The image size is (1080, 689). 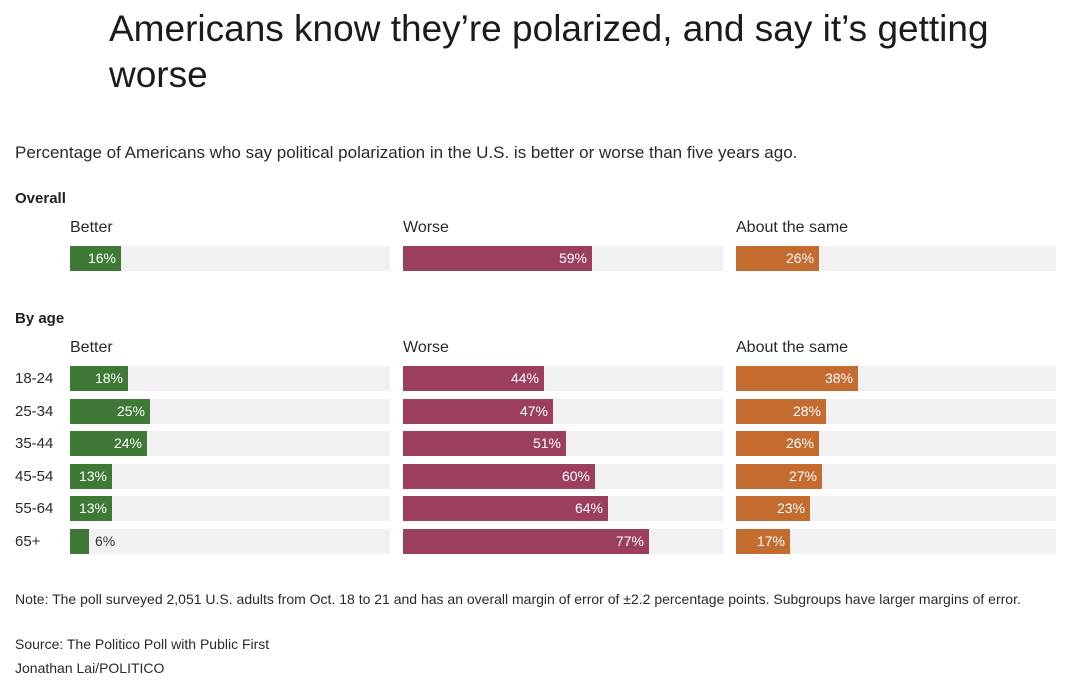 I want to click on bar-track-worse: 77%, so click(x=563, y=541).